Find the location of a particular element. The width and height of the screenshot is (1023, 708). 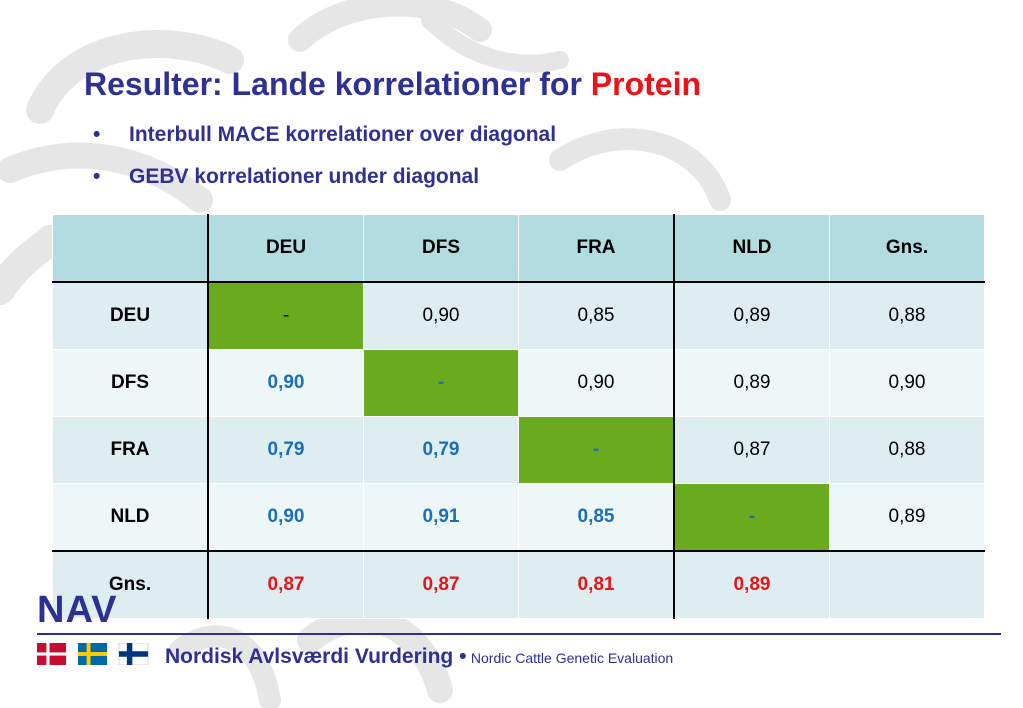

bullet-item: • GEBV korrelationer under diagonal is located at coordinates (324, 184).